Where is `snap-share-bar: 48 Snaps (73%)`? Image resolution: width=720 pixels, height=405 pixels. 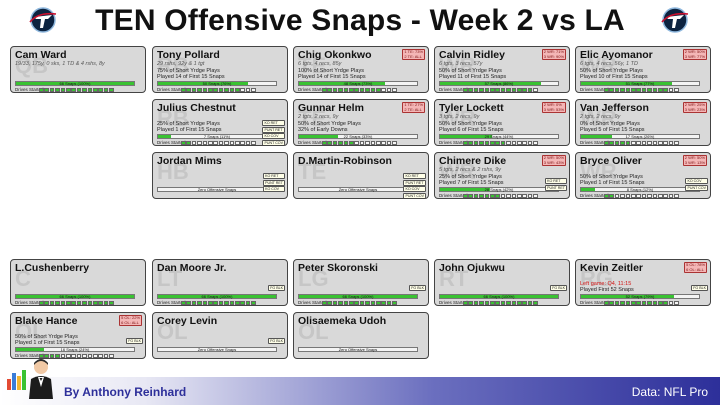 snap-share-bar: 48 Snaps (73%) is located at coordinates (358, 83).